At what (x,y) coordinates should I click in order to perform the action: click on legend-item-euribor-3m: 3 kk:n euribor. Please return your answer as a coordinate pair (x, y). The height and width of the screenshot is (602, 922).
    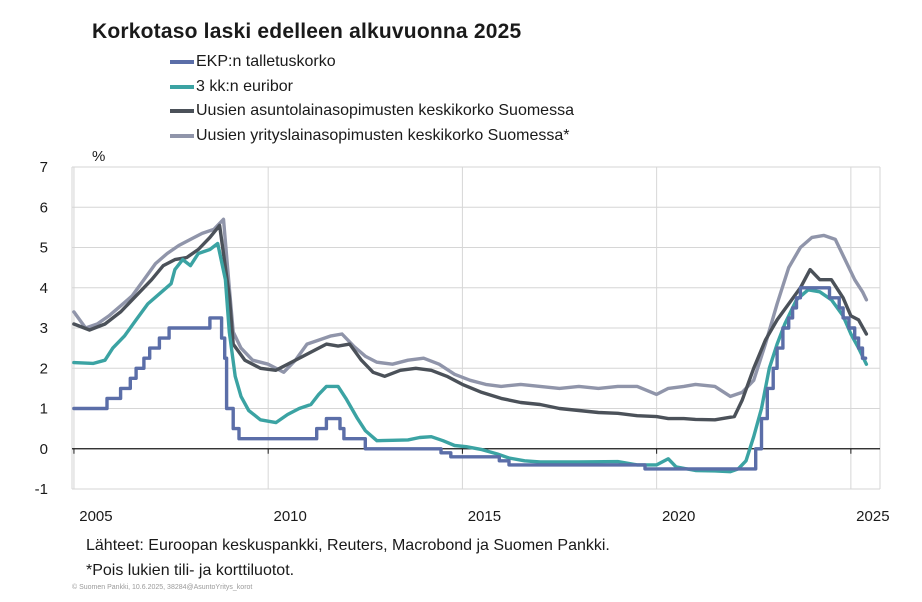
    Looking at the image, I should click on (372, 87).